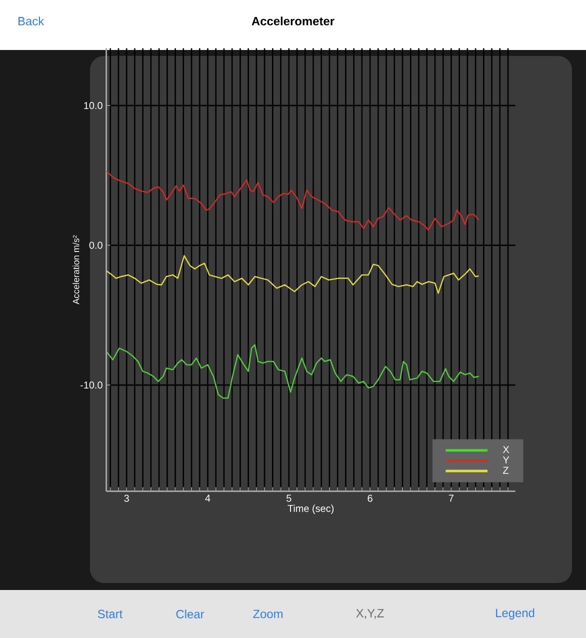  What do you see at coordinates (311, 509) in the screenshot?
I see `x-axis-title: Time (sec)` at bounding box center [311, 509].